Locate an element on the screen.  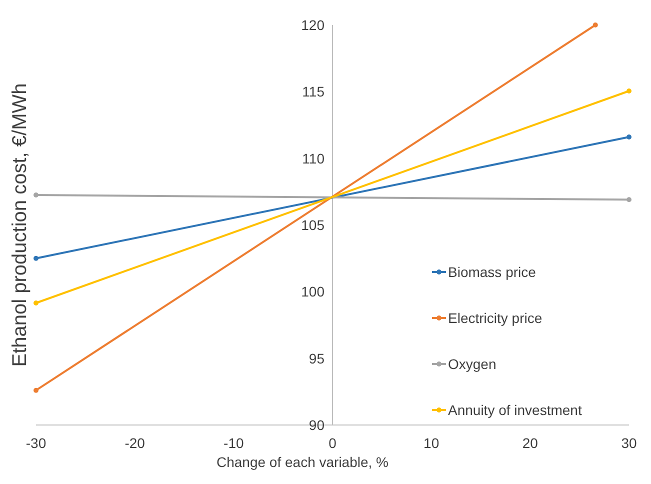
x-tick-label: 20 is located at coordinates (530, 443).